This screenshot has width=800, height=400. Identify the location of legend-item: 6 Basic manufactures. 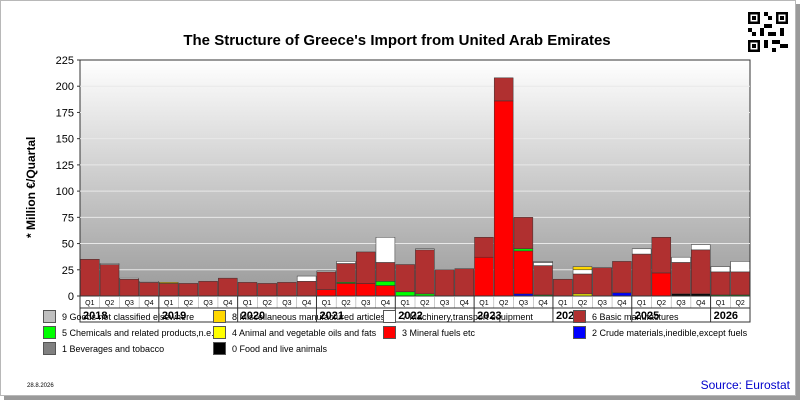
(626, 316).